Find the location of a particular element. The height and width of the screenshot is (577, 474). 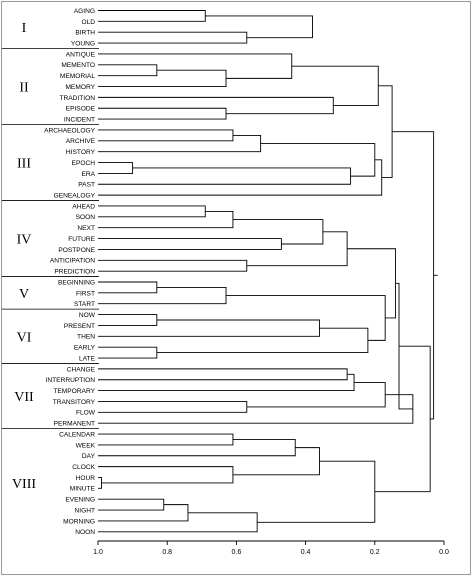

leaf-label: EARLY is located at coordinates (85, 348).